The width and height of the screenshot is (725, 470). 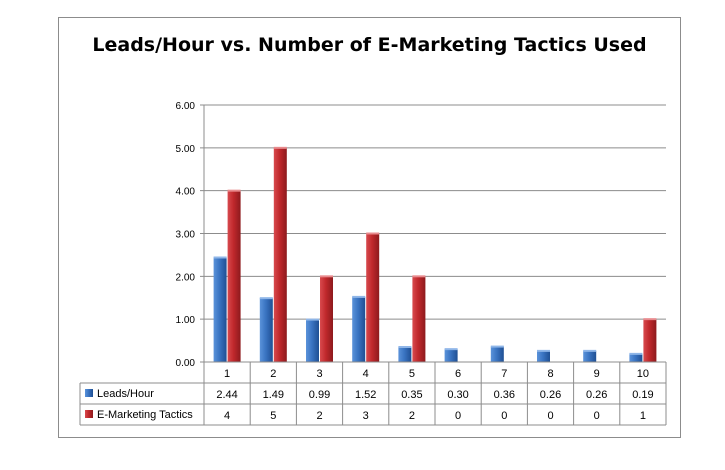 What do you see at coordinates (504, 395) in the screenshot?
I see `data-table-value: 0.36` at bounding box center [504, 395].